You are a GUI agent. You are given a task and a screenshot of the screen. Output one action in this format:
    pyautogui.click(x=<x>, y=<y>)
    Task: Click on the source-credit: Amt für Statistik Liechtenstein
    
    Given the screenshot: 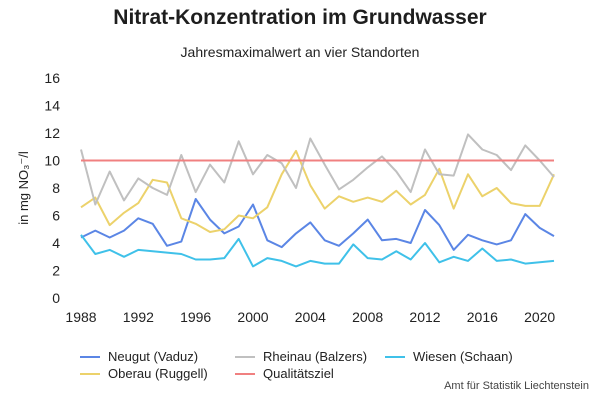 What is the action you would take?
    pyautogui.click(x=516, y=386)
    